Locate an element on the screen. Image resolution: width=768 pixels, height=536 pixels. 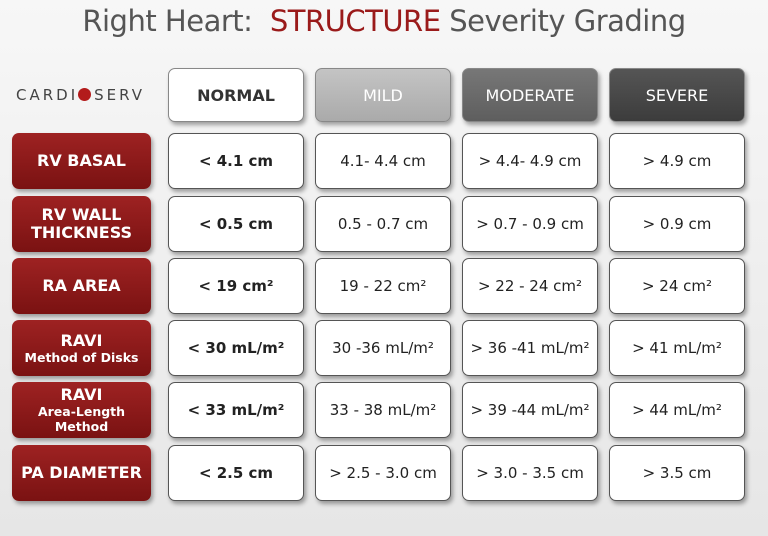
table-cell: > 44 mL/m² is located at coordinates (677, 410).